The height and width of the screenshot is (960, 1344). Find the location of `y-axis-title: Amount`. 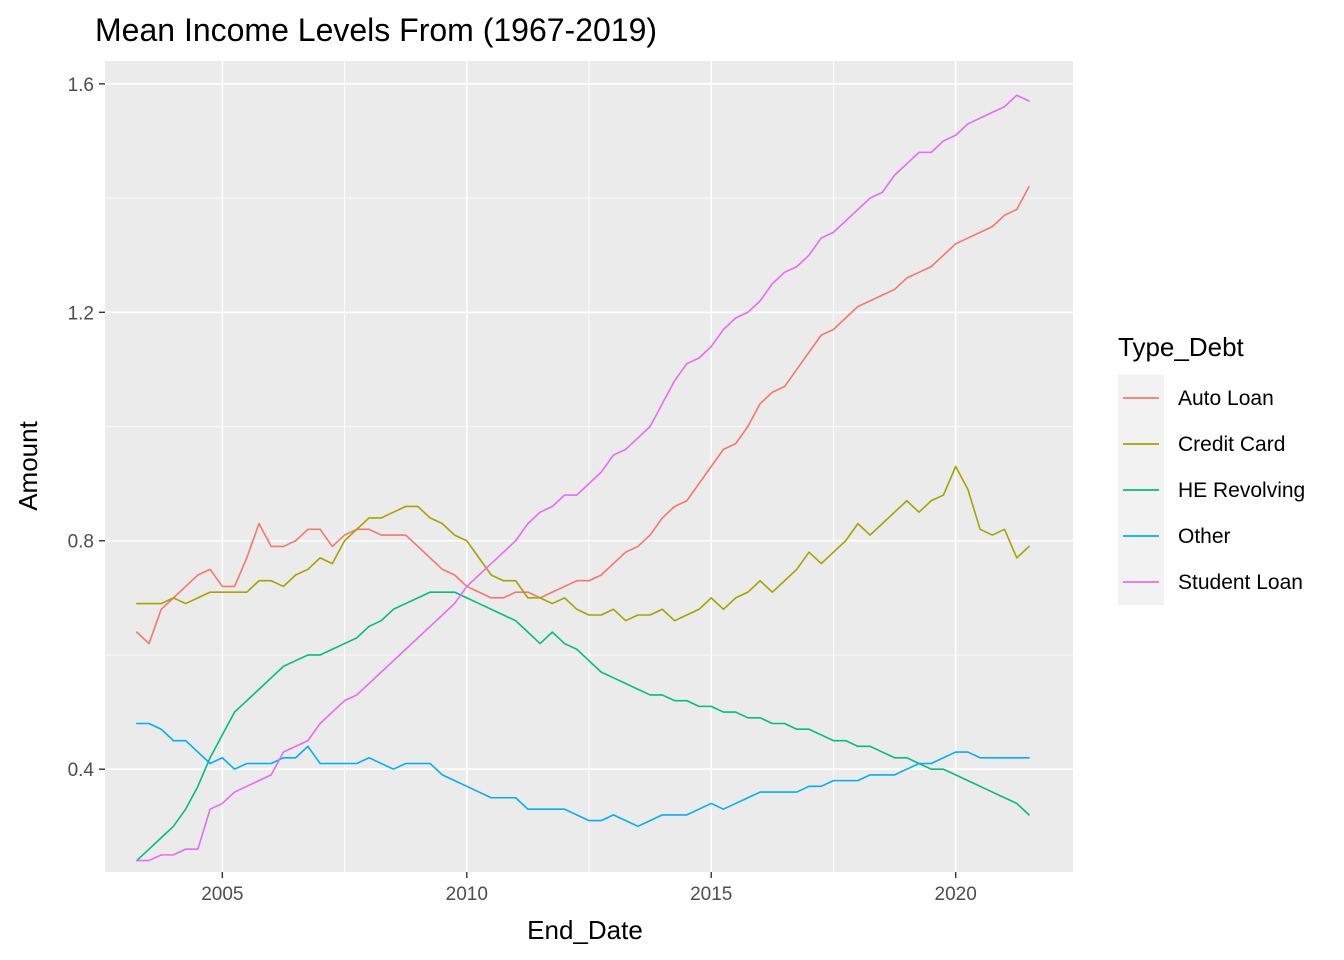

y-axis-title: Amount is located at coordinates (28, 465).